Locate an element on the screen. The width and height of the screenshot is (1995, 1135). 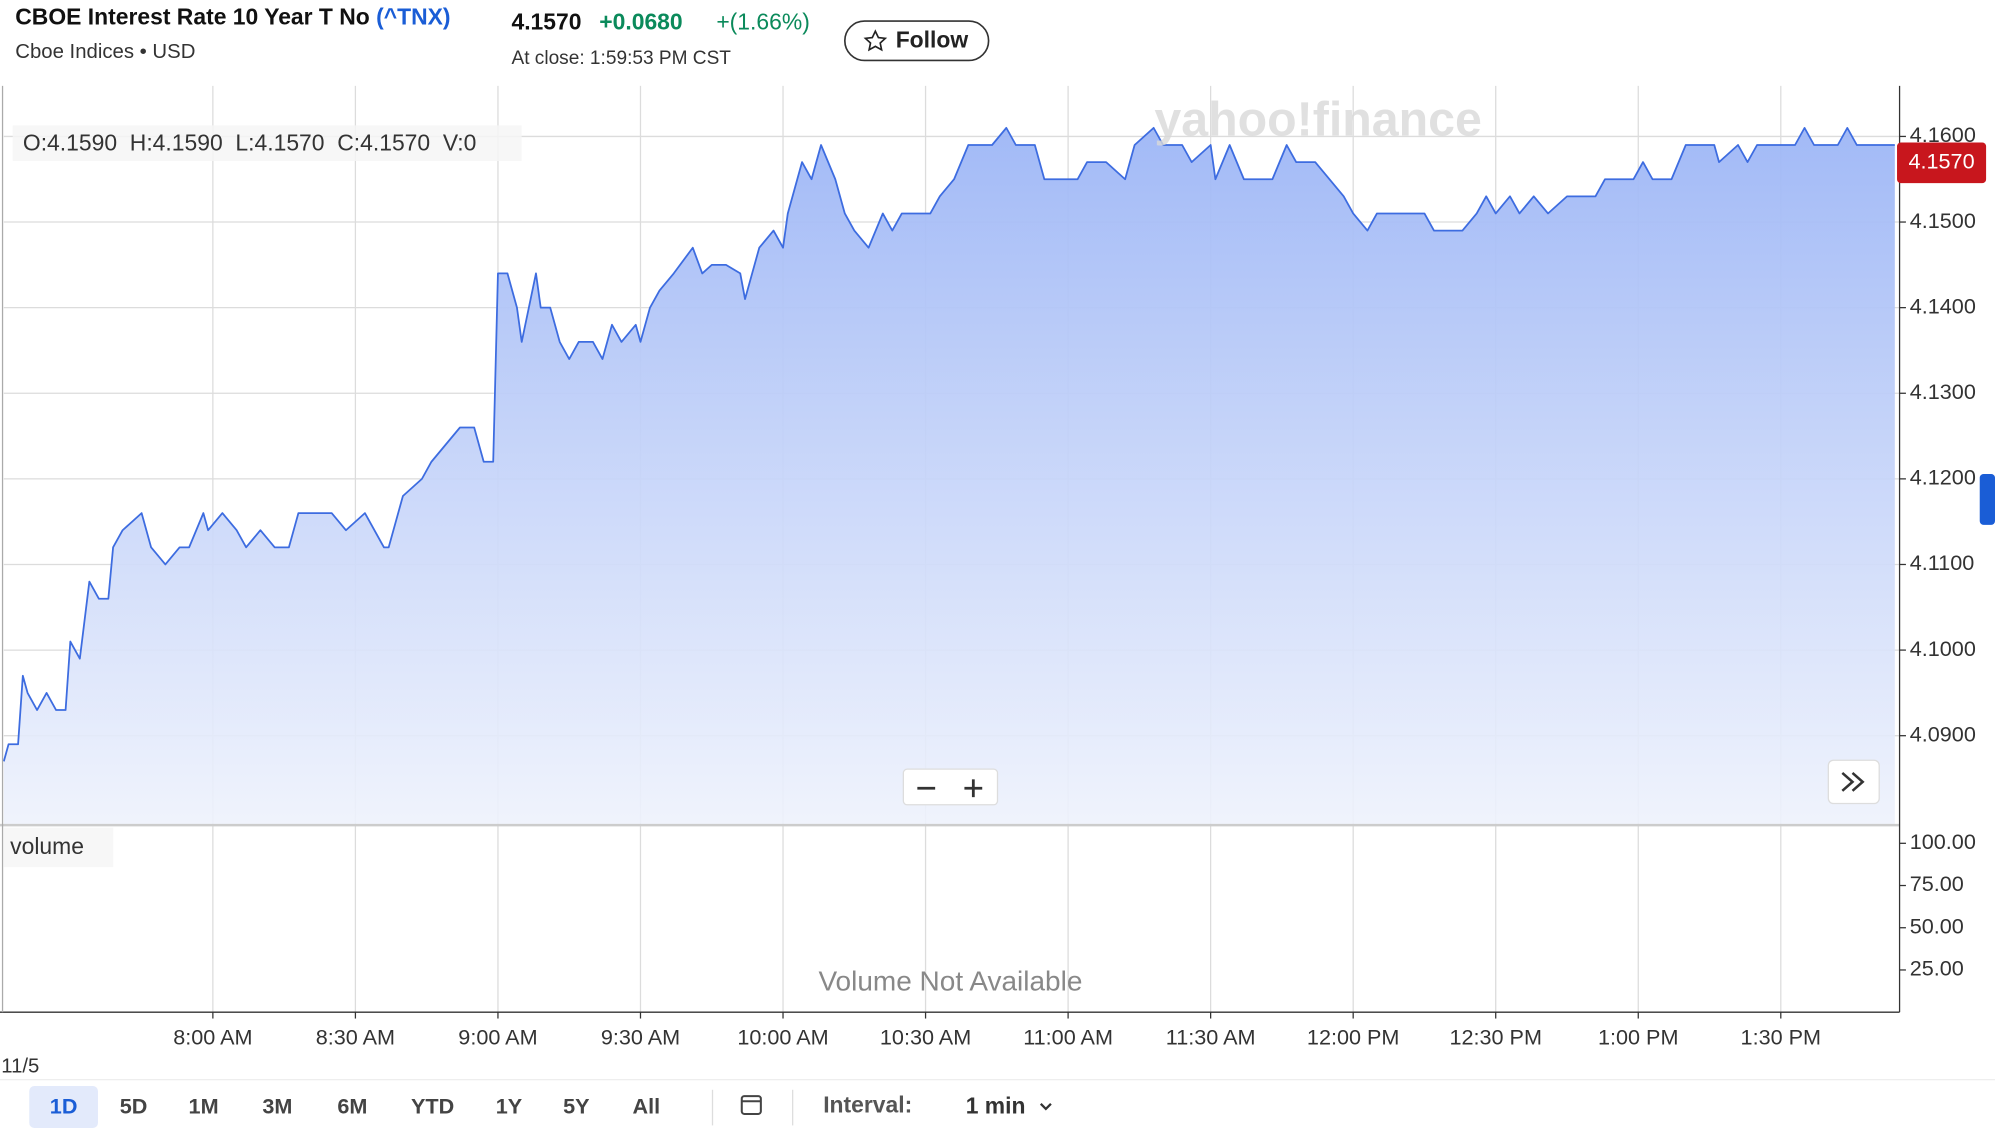
range-button: YTD is located at coordinates (432, 1105).